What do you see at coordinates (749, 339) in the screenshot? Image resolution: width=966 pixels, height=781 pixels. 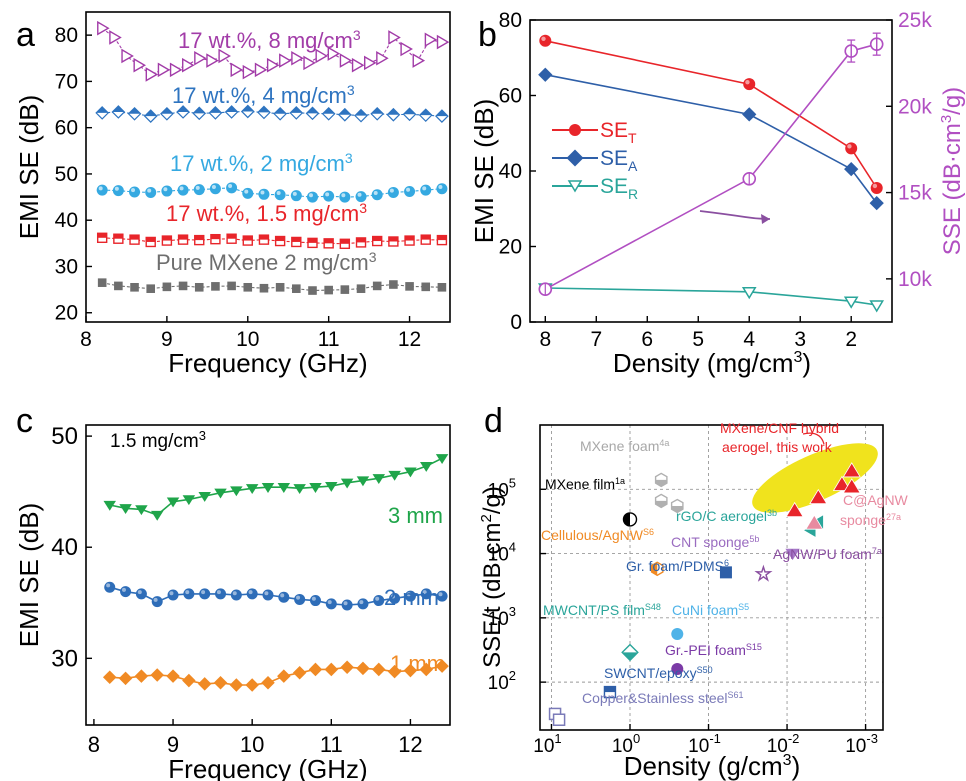 I see `panel-b-xtick-label: 4` at bounding box center [749, 339].